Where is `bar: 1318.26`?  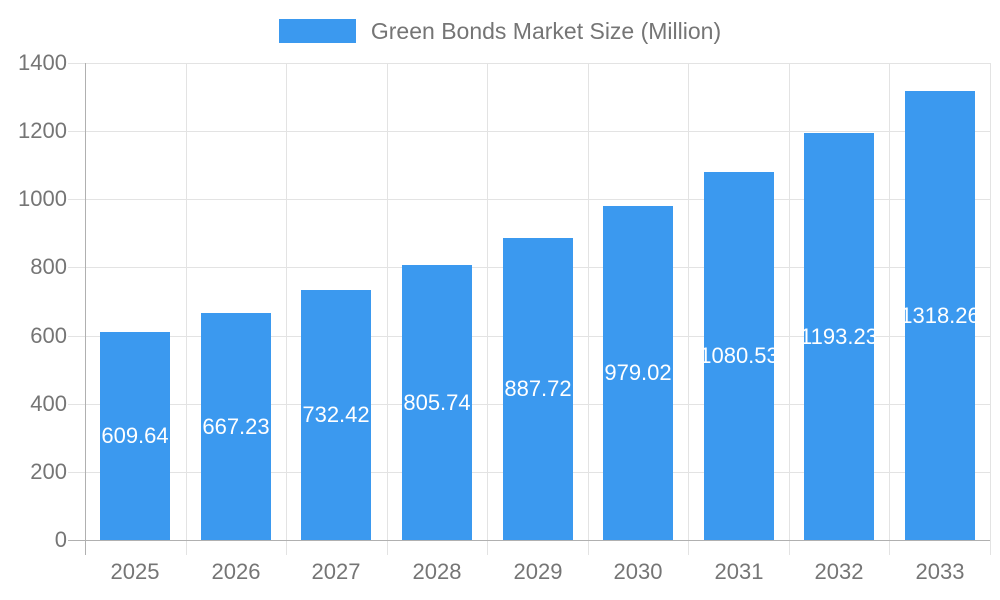
bar: 1318.26 is located at coordinates (940, 315).